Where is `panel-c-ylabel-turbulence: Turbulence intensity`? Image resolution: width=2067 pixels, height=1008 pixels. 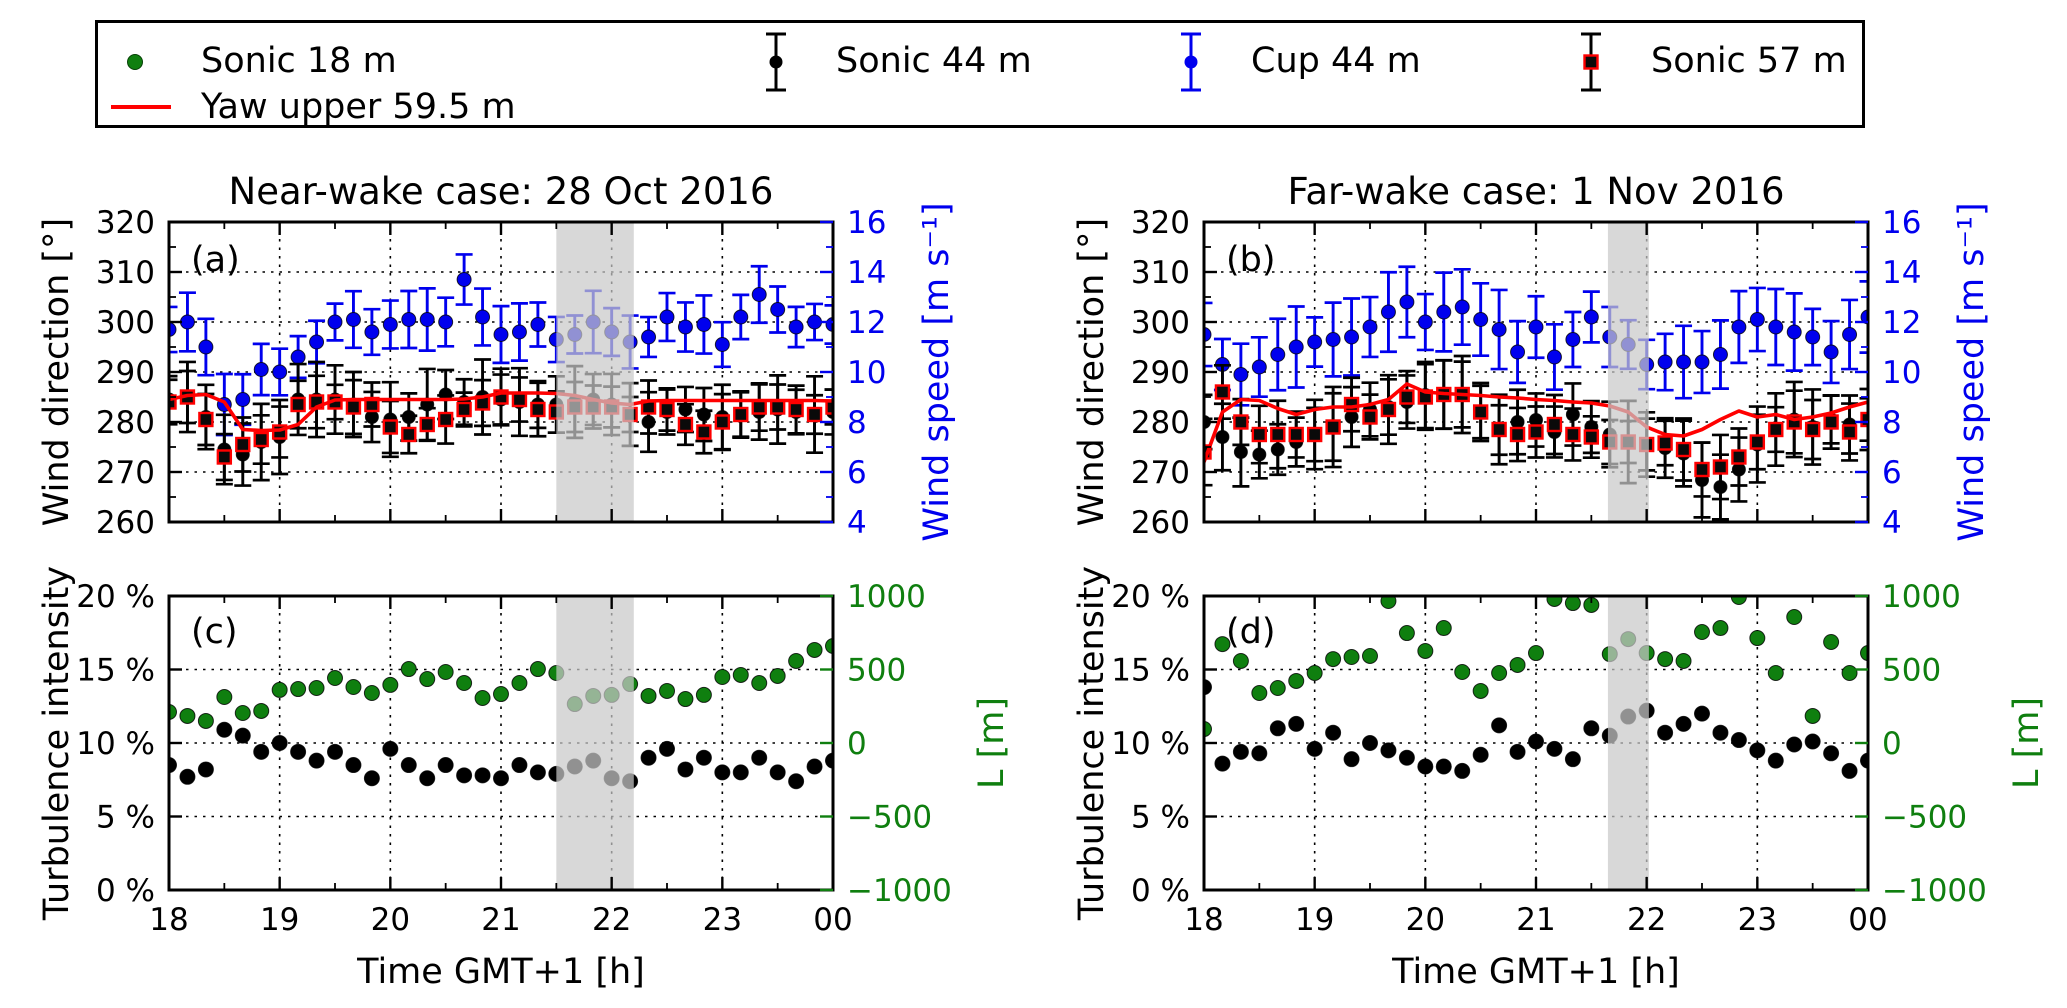
panel-c-ylabel-turbulence: Turbulence intensity is located at coordinates (57, 743).